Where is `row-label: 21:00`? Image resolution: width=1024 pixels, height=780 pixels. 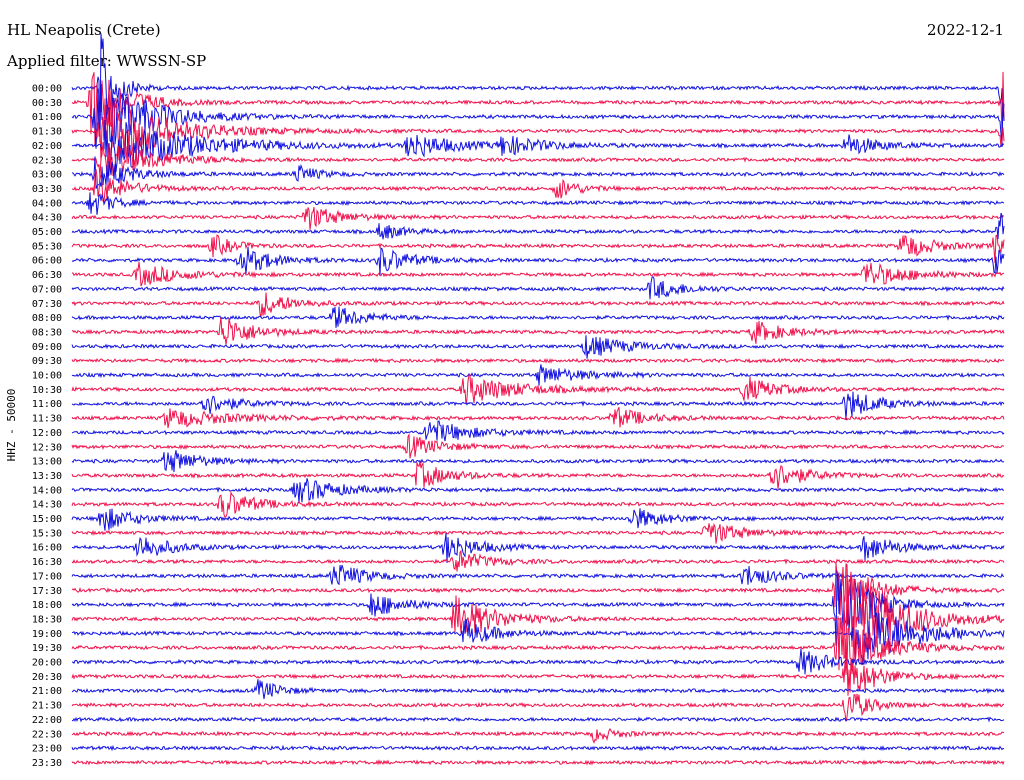 row-label: 21:00 is located at coordinates (47, 691).